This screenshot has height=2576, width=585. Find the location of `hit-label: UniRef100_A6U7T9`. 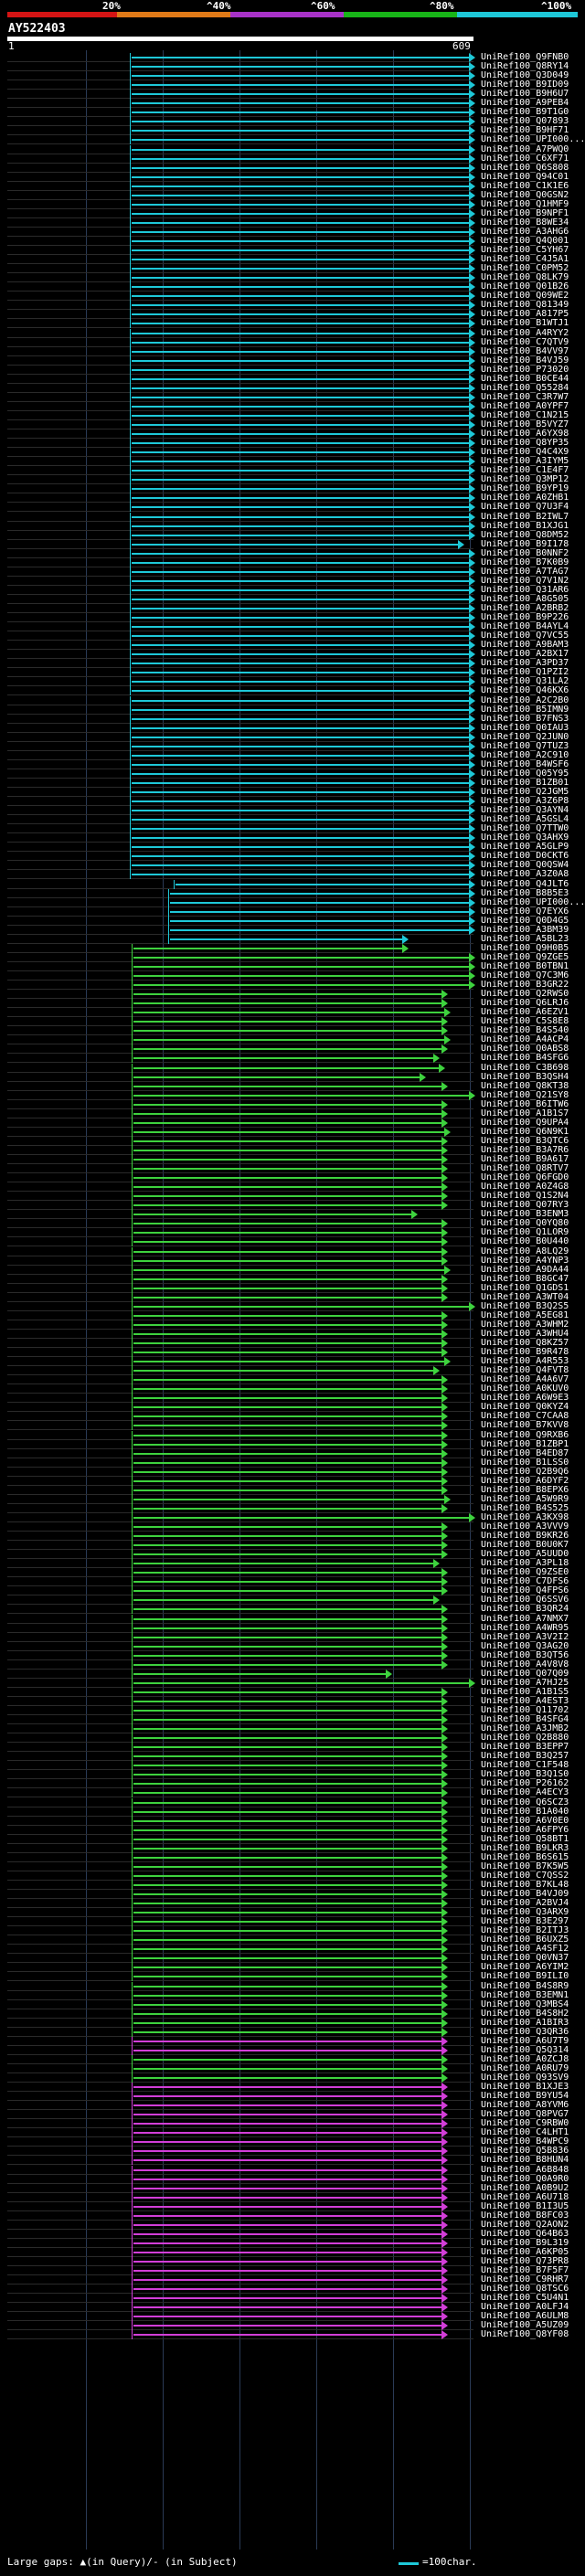

hit-label: UniRef100_A6U7T9 is located at coordinates (525, 2041).